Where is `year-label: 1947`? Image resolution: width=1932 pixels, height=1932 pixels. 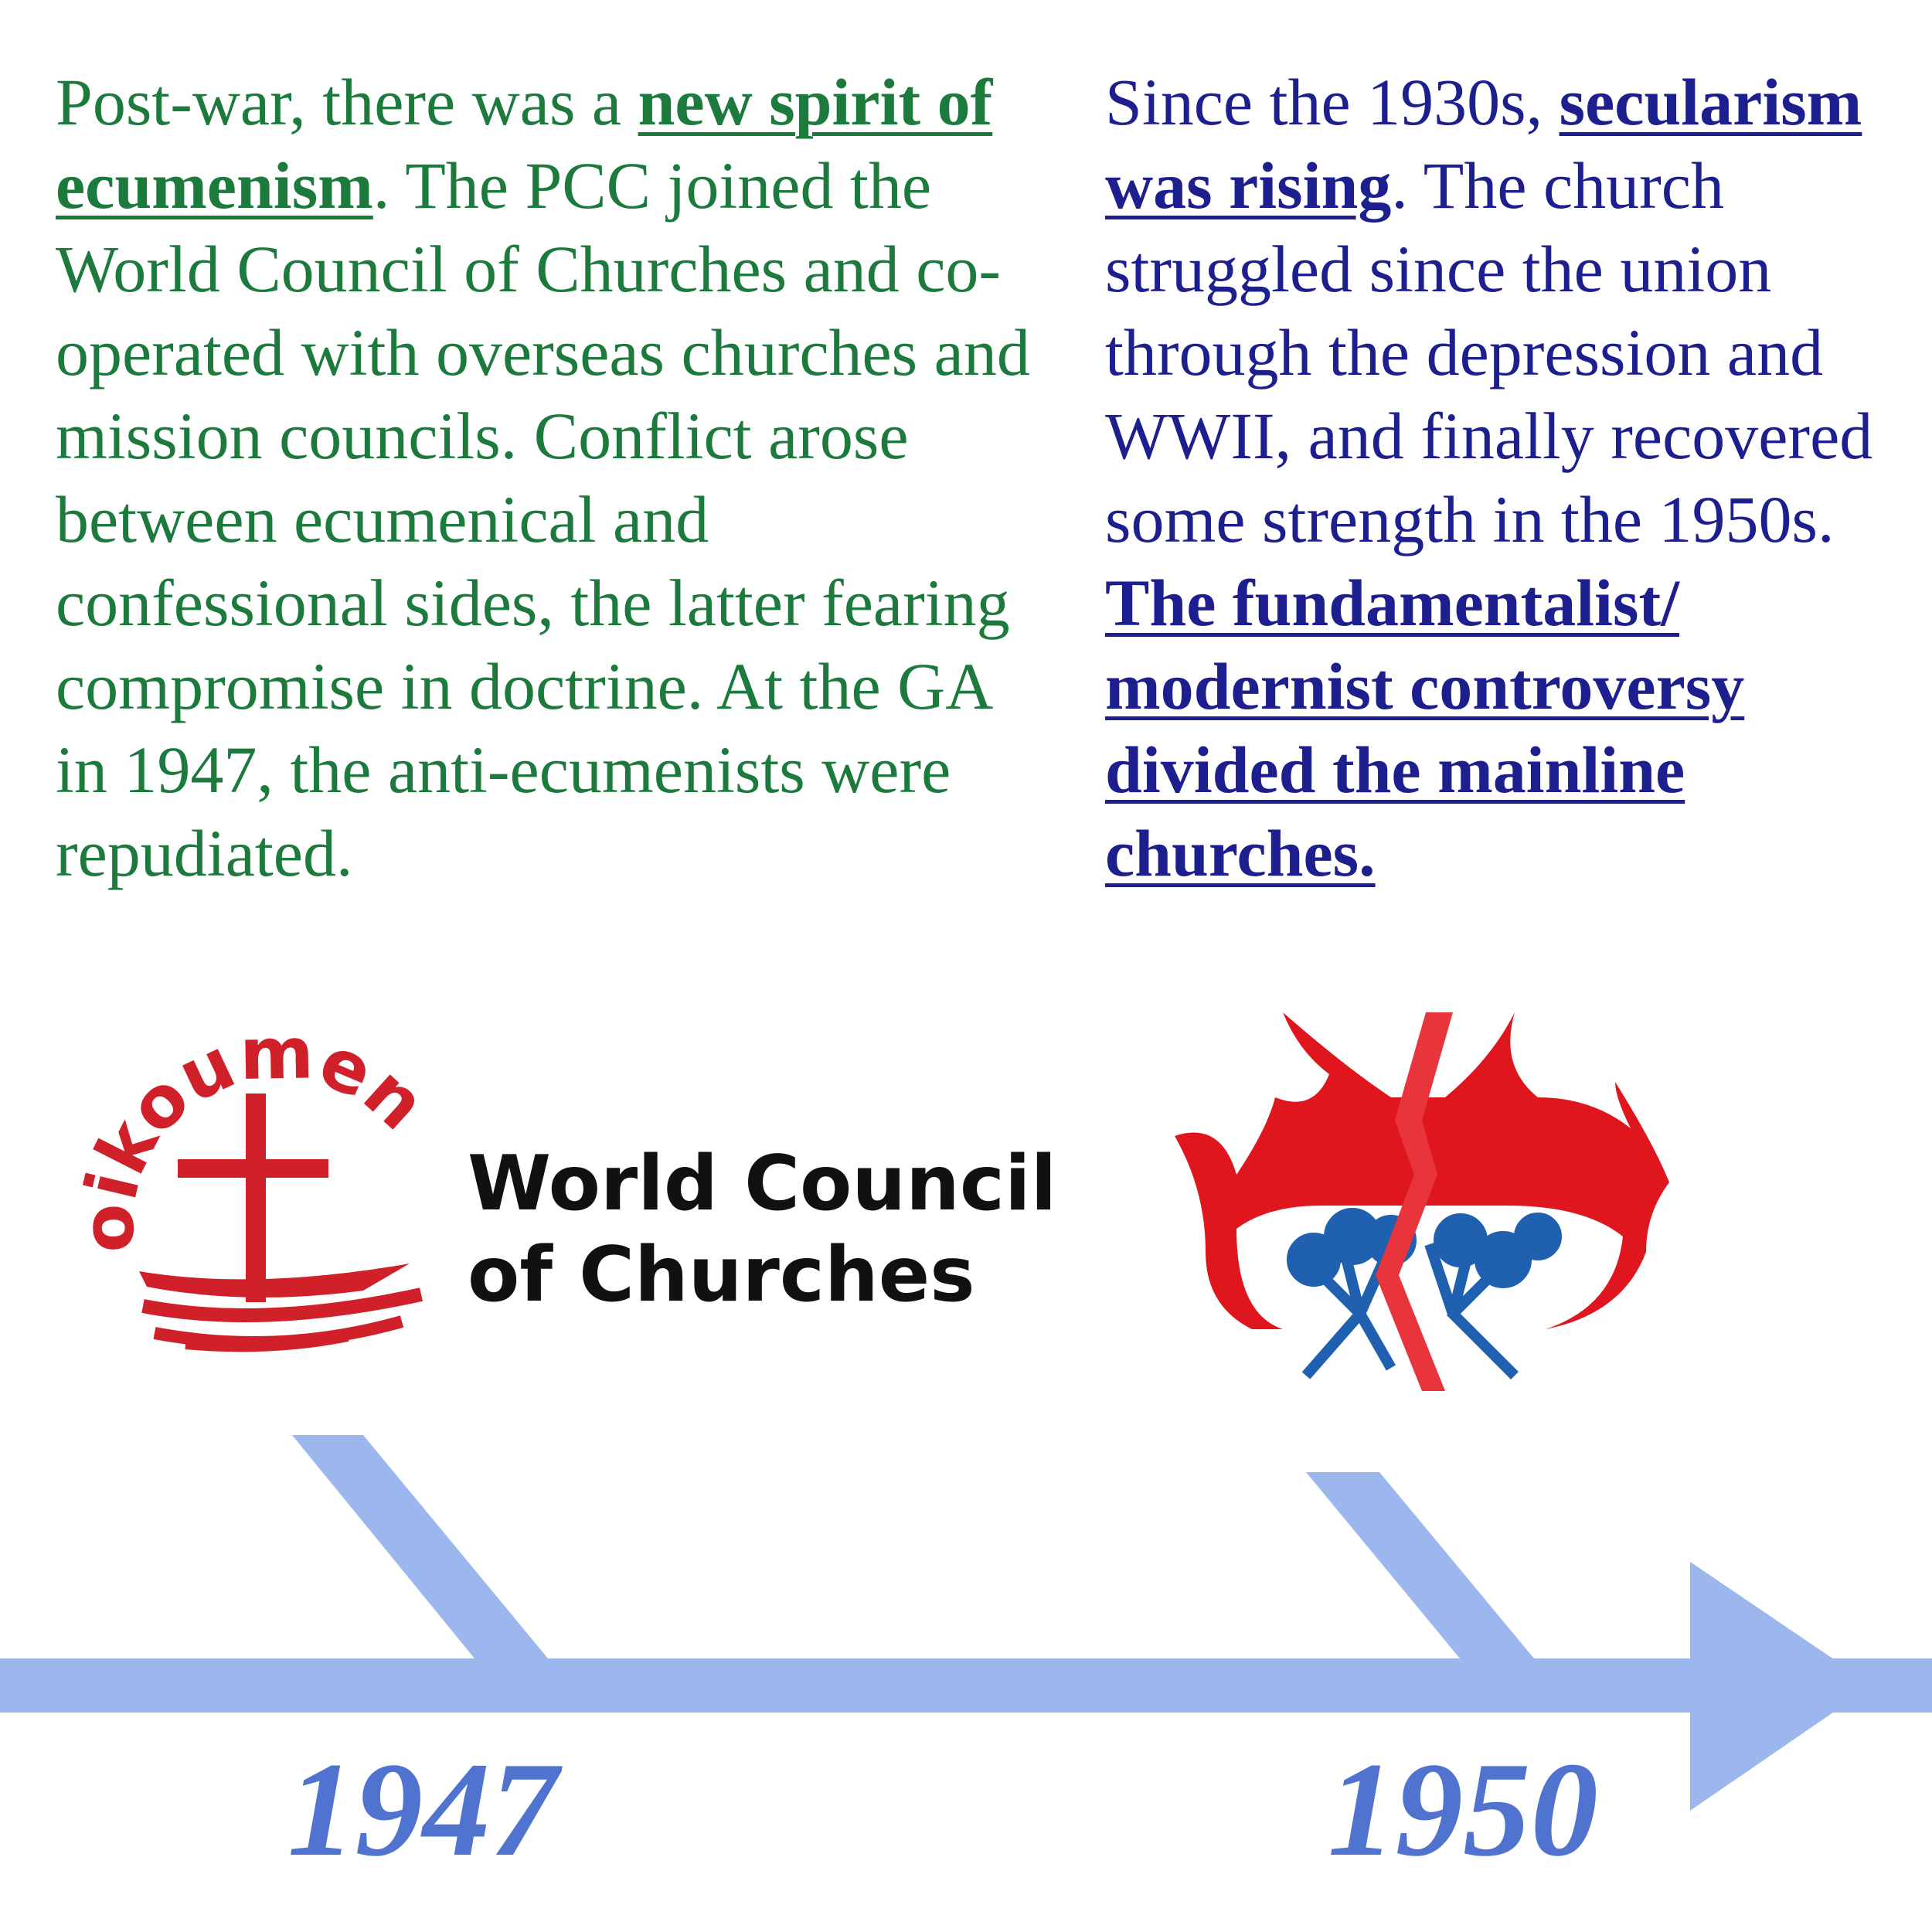 year-label: 1947 is located at coordinates (425, 1809).